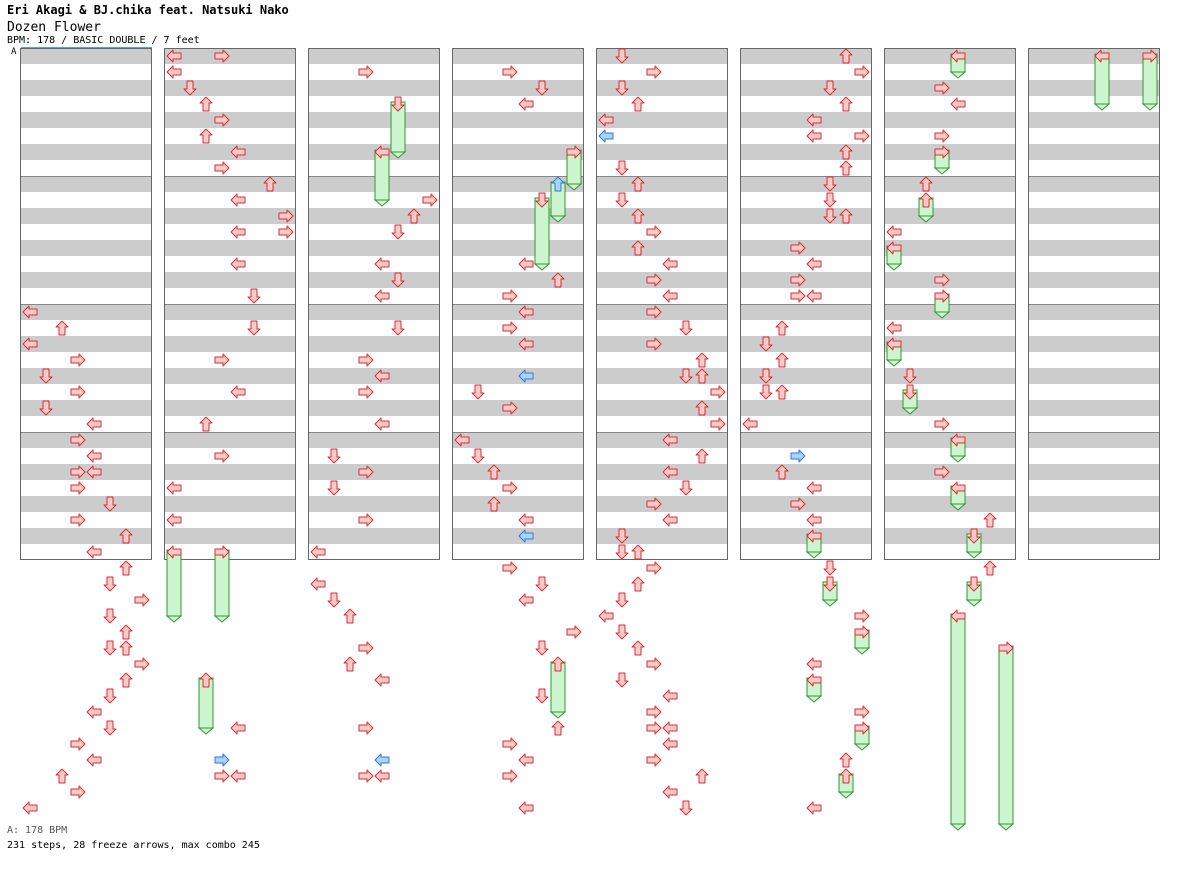 Image resolution: width=1184 pixels, height=876 pixels. Describe the element at coordinates (798, 456) in the screenshot. I see `shock-arrow-right` at that location.